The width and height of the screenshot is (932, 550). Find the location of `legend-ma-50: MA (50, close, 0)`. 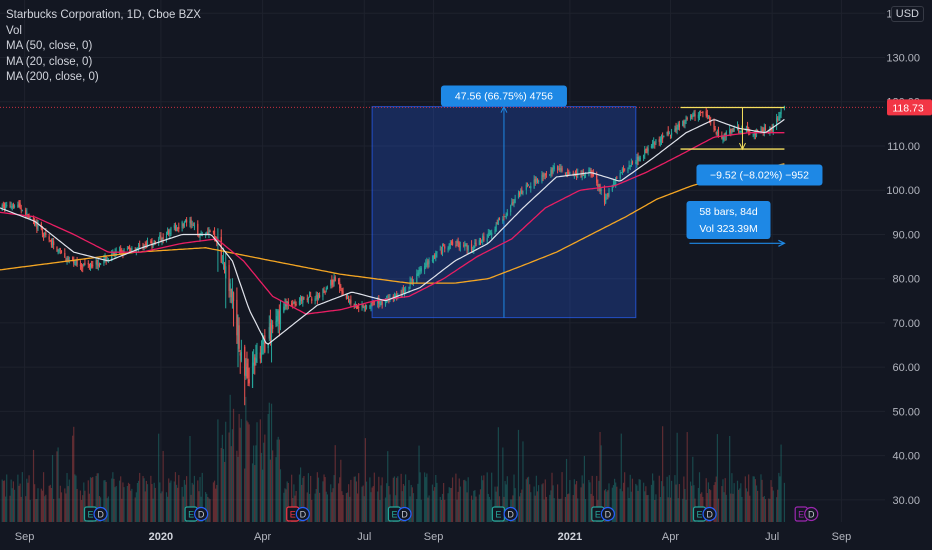

legend-ma-50: MA (50, close, 0) is located at coordinates (49, 46).